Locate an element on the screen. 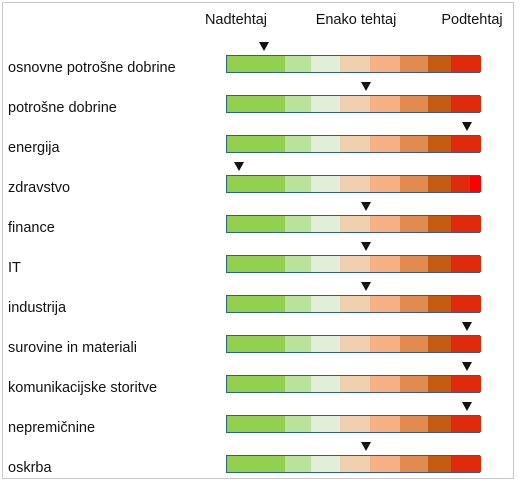 This screenshot has width=520, height=485. sector-label: finance is located at coordinates (31, 228).